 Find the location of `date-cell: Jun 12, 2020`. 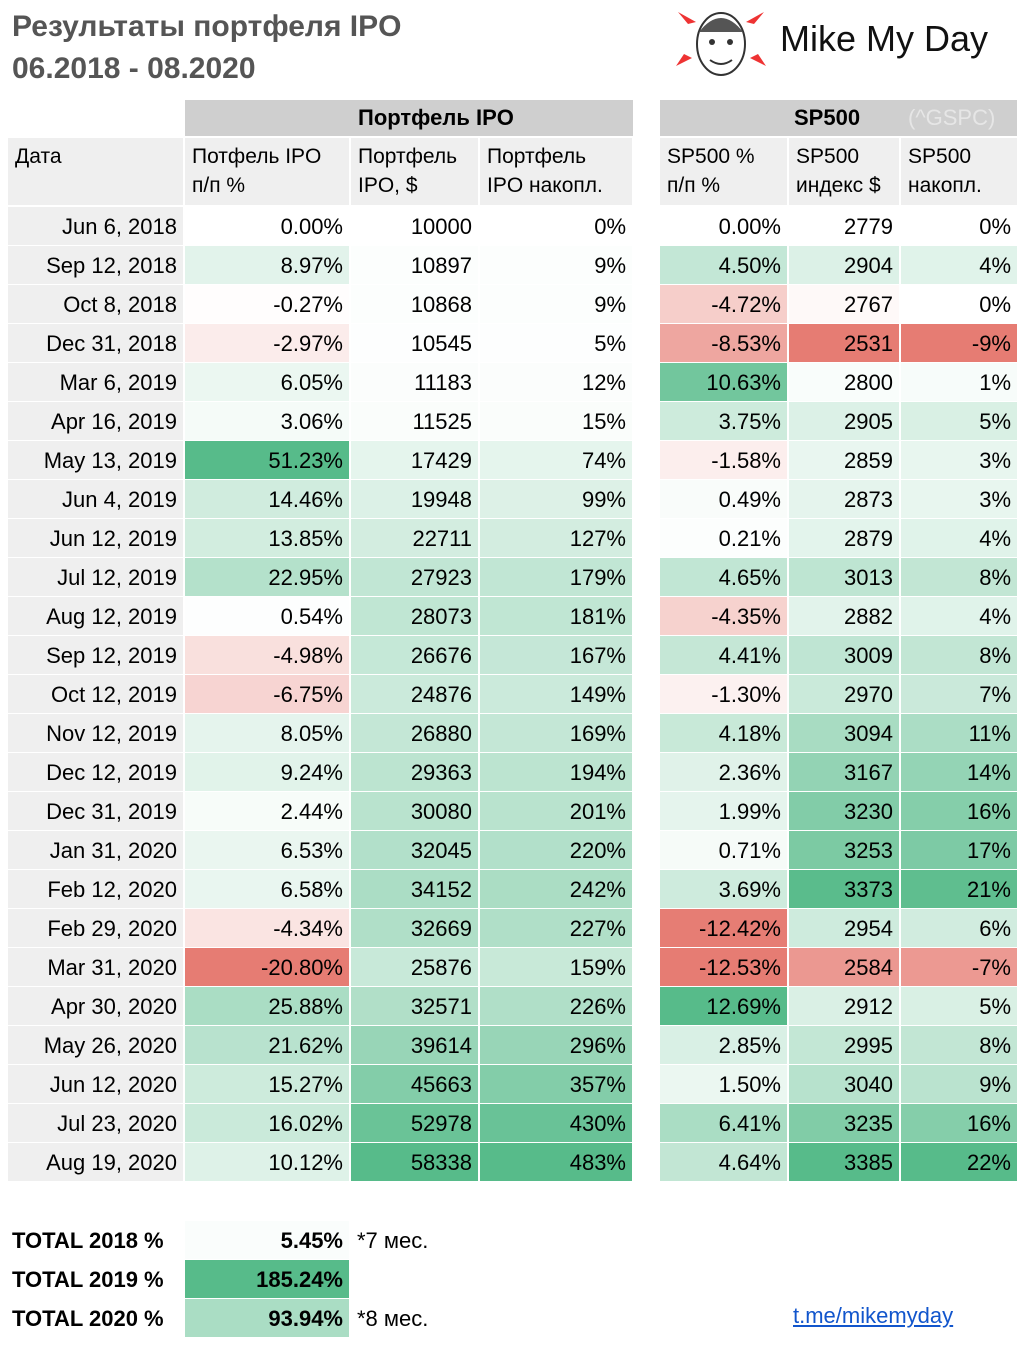

date-cell: Jun 12, 2020 is located at coordinates (95, 1084).